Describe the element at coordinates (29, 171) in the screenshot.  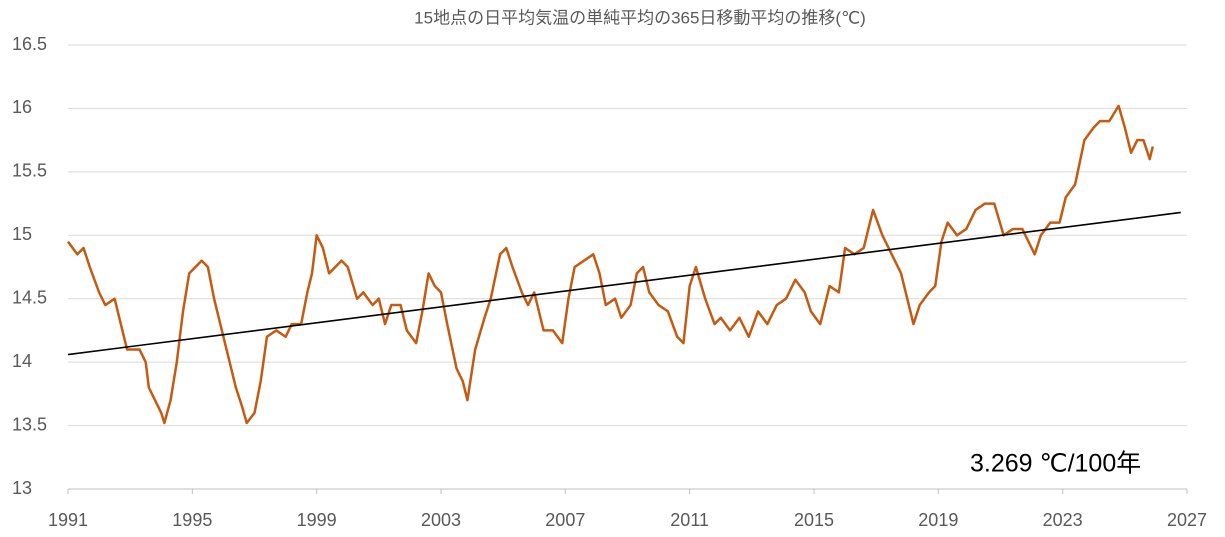
I see `y-tick-label: 15.5` at that location.